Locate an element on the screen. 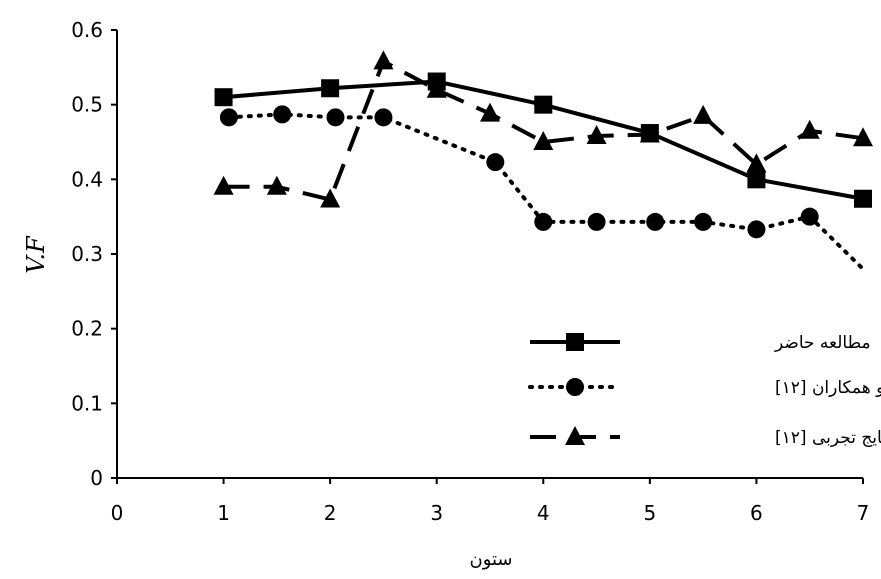 The height and width of the screenshot is (579, 881). legend-entry: پزو و همکاران [۱۲] is located at coordinates (704, 388).